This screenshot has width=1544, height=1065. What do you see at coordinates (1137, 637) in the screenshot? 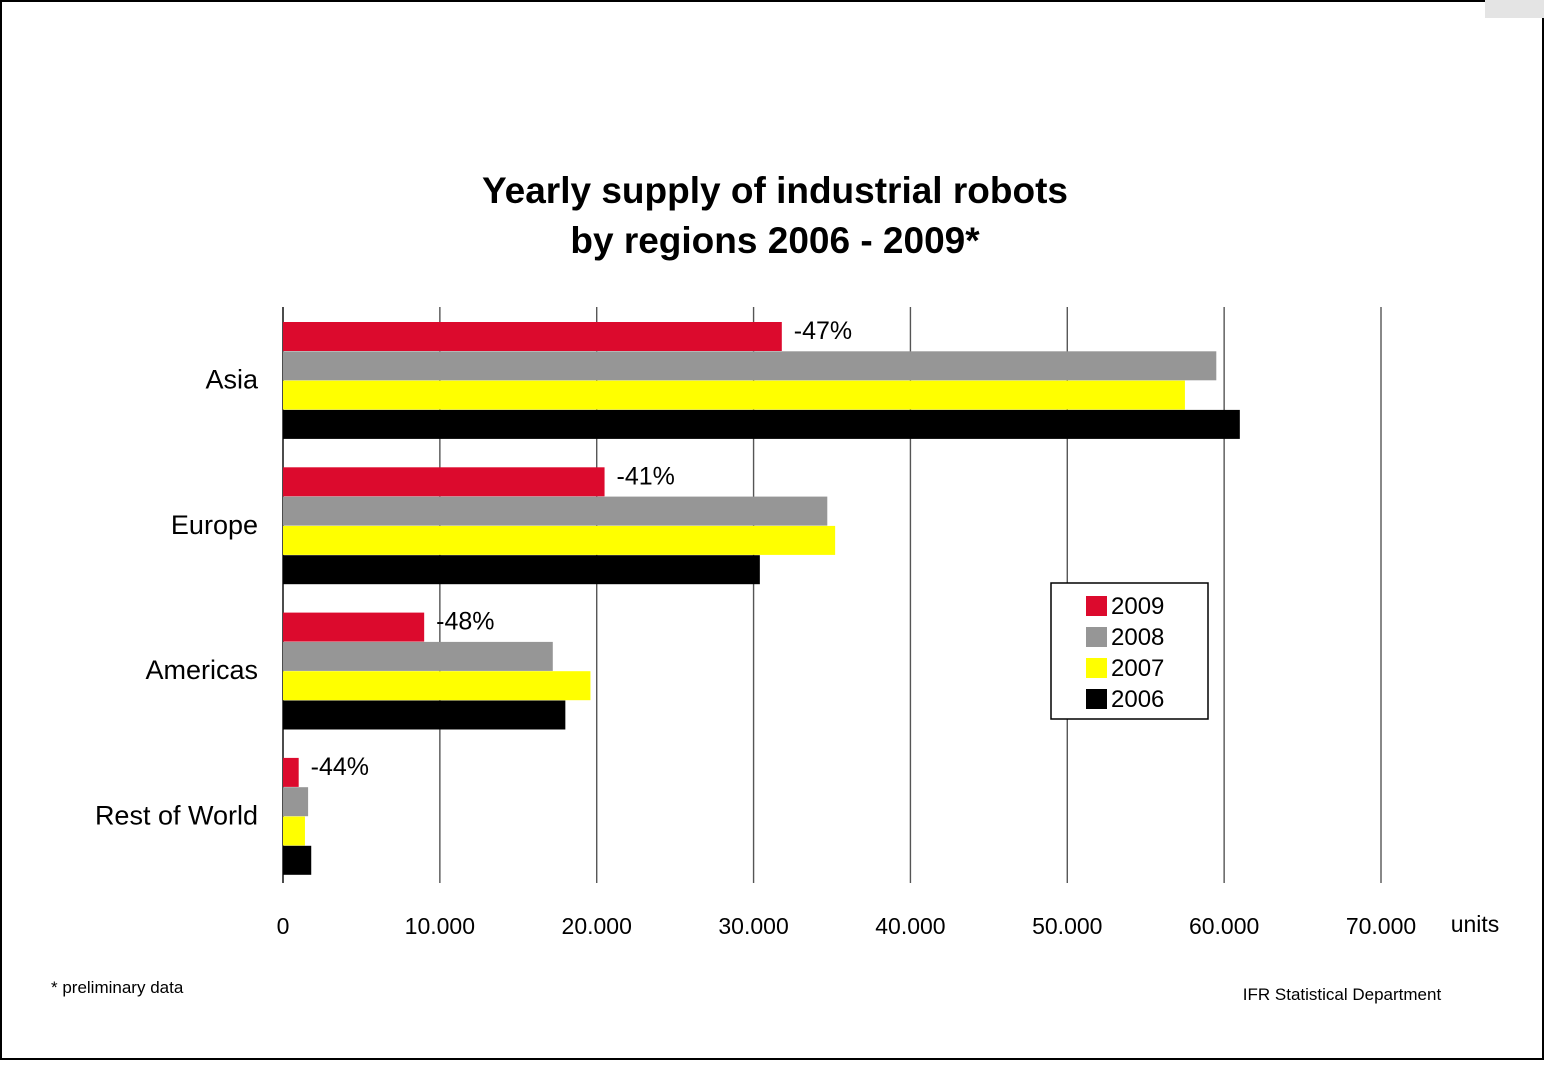
I see `legend-label: 2008` at bounding box center [1137, 637].